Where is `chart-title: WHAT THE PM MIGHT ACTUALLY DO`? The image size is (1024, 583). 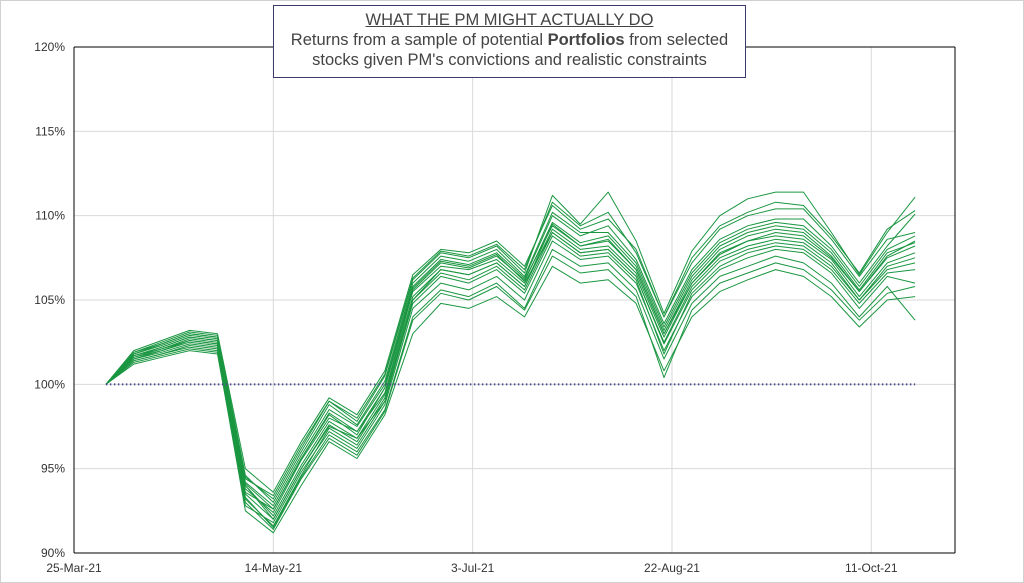 chart-title: WHAT THE PM MIGHT ACTUALLY DO is located at coordinates (509, 20).